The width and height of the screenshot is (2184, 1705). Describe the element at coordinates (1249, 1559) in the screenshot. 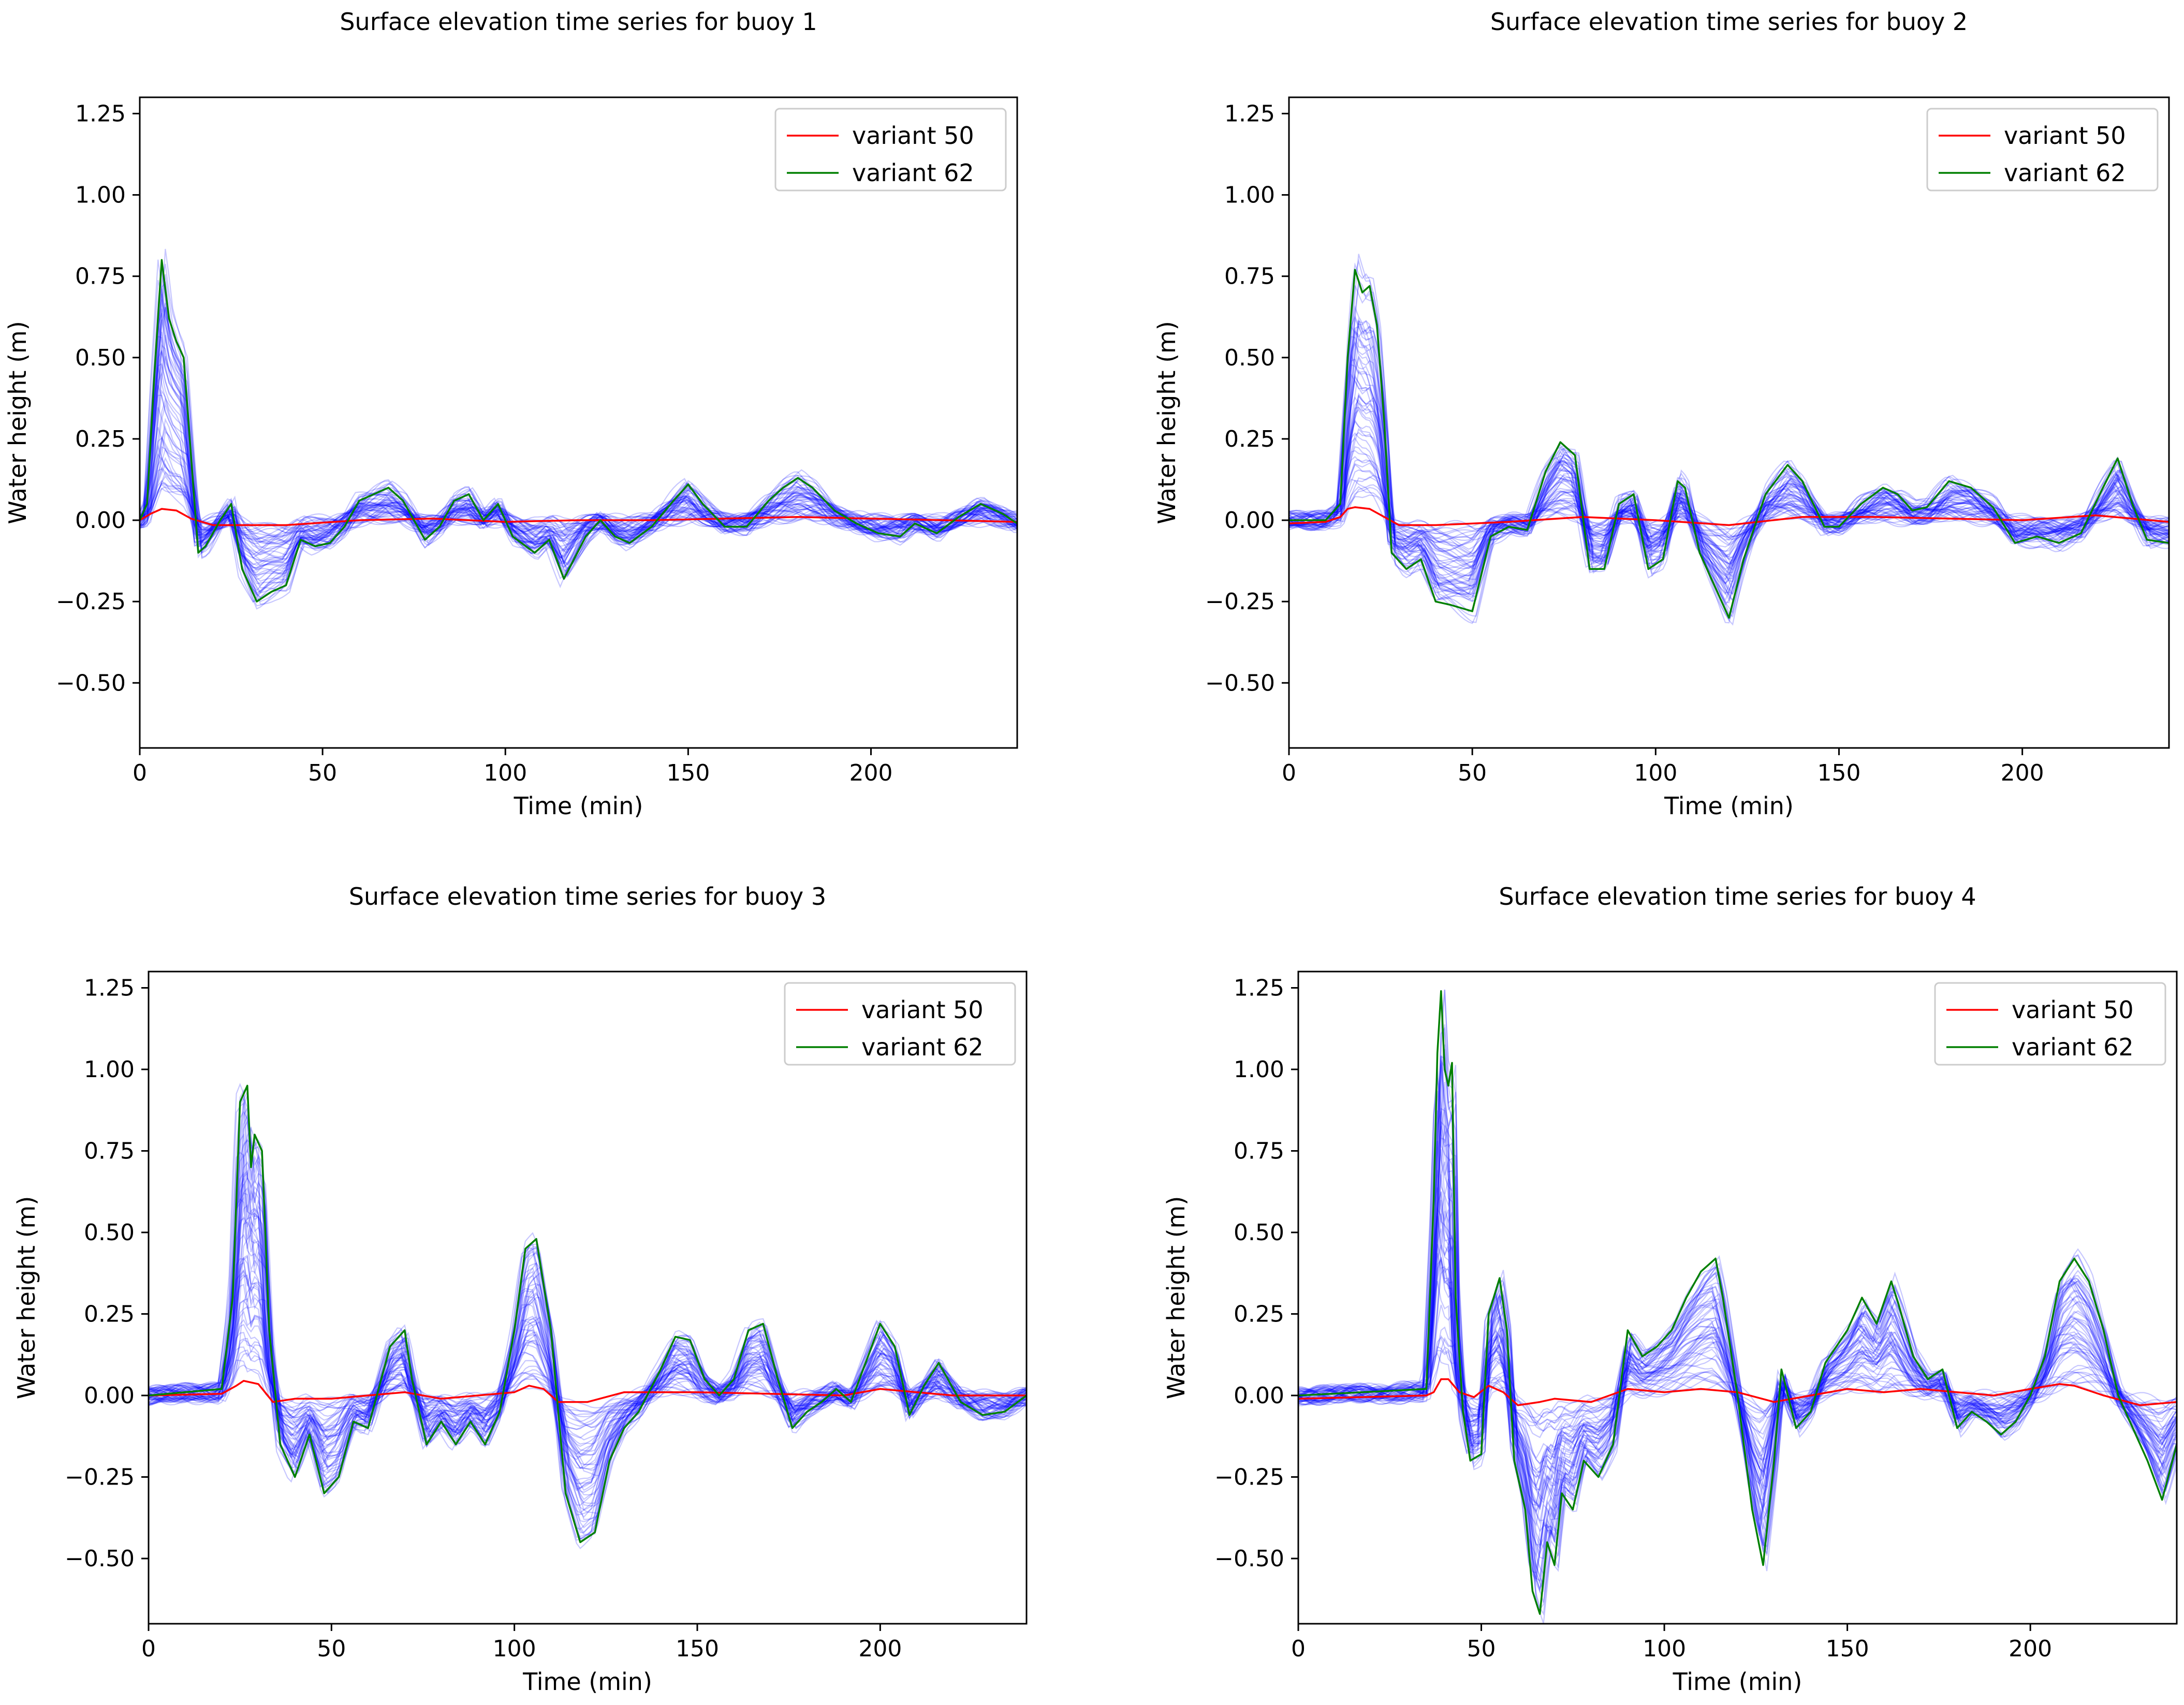

I see `y-tick-label: −0.50` at that location.